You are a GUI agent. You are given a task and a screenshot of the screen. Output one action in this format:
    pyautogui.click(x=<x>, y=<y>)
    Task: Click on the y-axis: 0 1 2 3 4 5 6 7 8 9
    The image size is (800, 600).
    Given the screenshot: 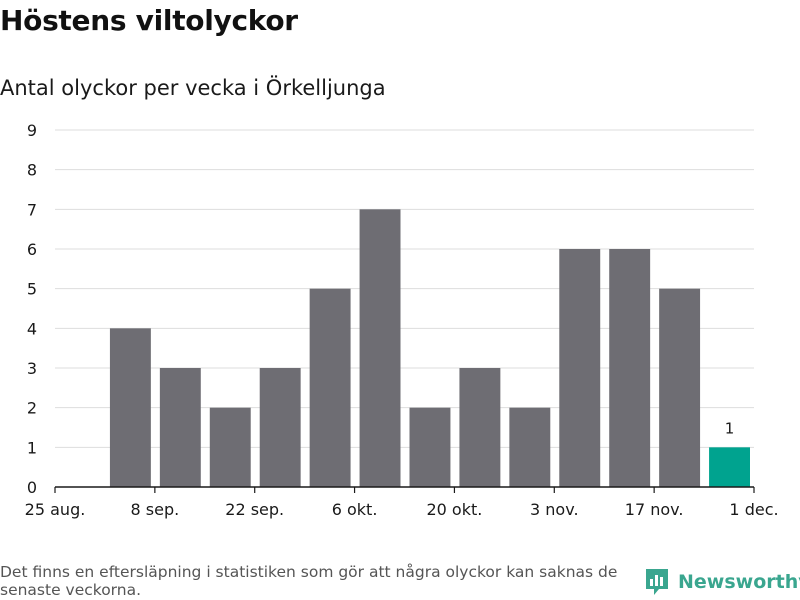 What is the action you would take?
    pyautogui.click(x=32, y=309)
    